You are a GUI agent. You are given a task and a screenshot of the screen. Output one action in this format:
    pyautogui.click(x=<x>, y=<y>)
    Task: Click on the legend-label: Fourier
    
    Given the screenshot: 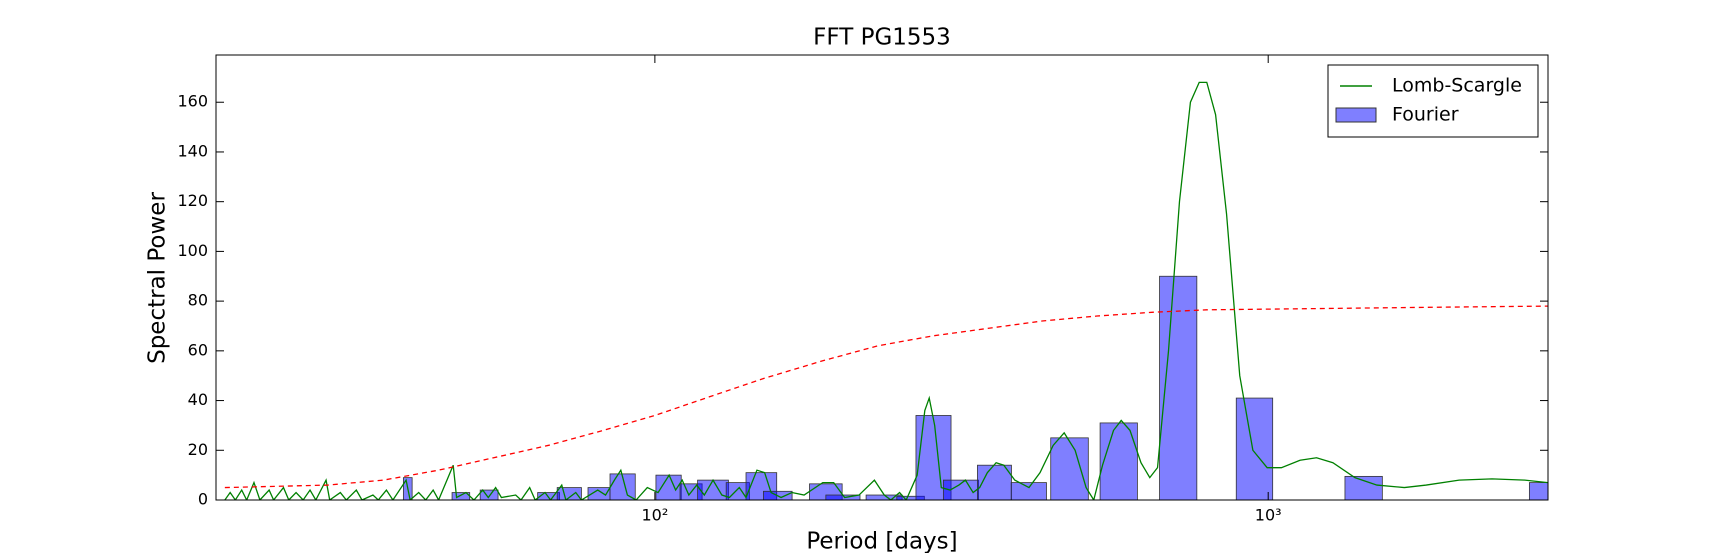 What is the action you would take?
    pyautogui.click(x=1425, y=115)
    